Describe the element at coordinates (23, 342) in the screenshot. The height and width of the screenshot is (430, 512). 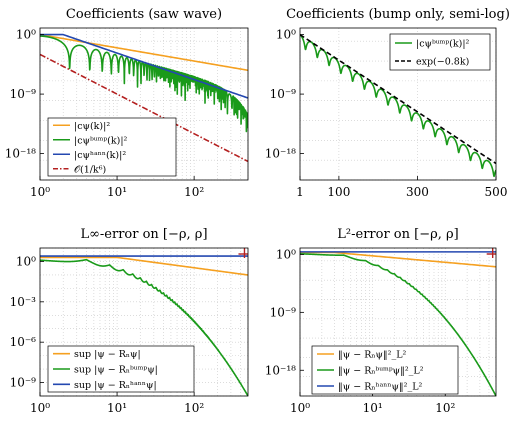
I see `y-tick-label: 10⁻⁶` at that location.